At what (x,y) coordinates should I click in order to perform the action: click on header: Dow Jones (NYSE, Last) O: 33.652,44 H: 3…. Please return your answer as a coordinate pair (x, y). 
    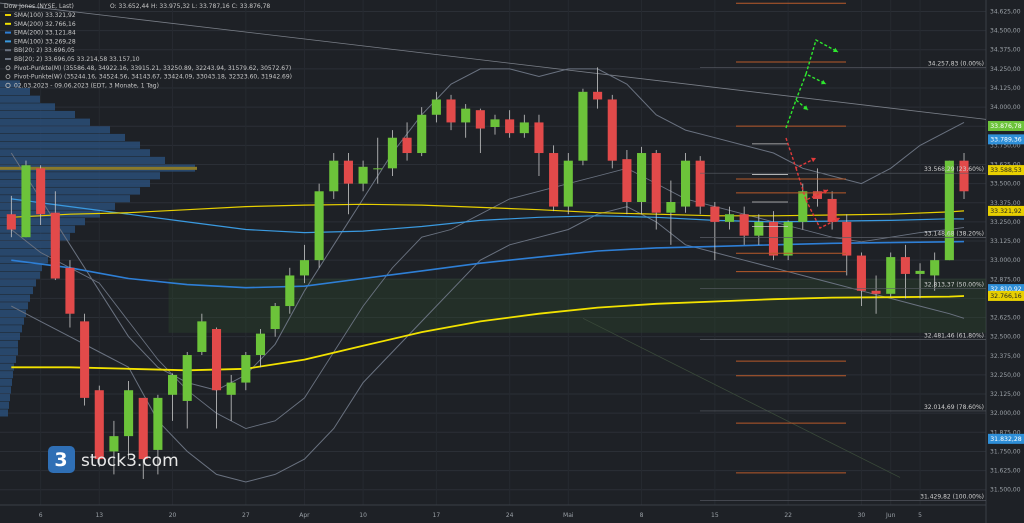
    Looking at the image, I should click on (148, 46).